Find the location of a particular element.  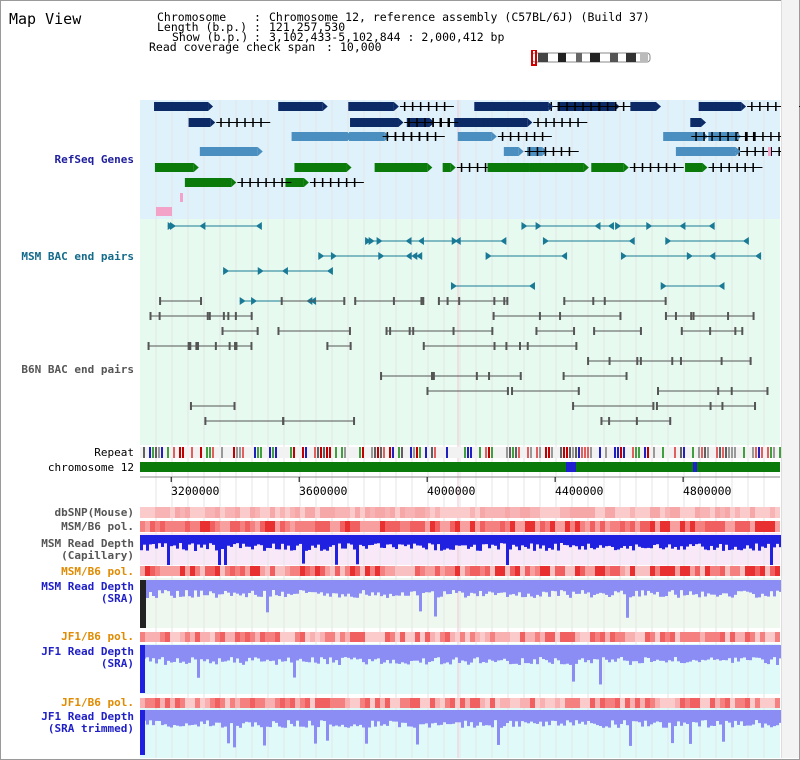

pane-title: Map View is located at coordinates (45, 19).